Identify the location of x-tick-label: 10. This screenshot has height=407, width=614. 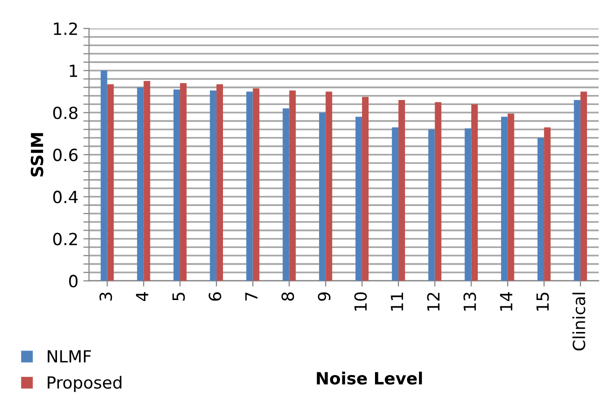
(360, 301).